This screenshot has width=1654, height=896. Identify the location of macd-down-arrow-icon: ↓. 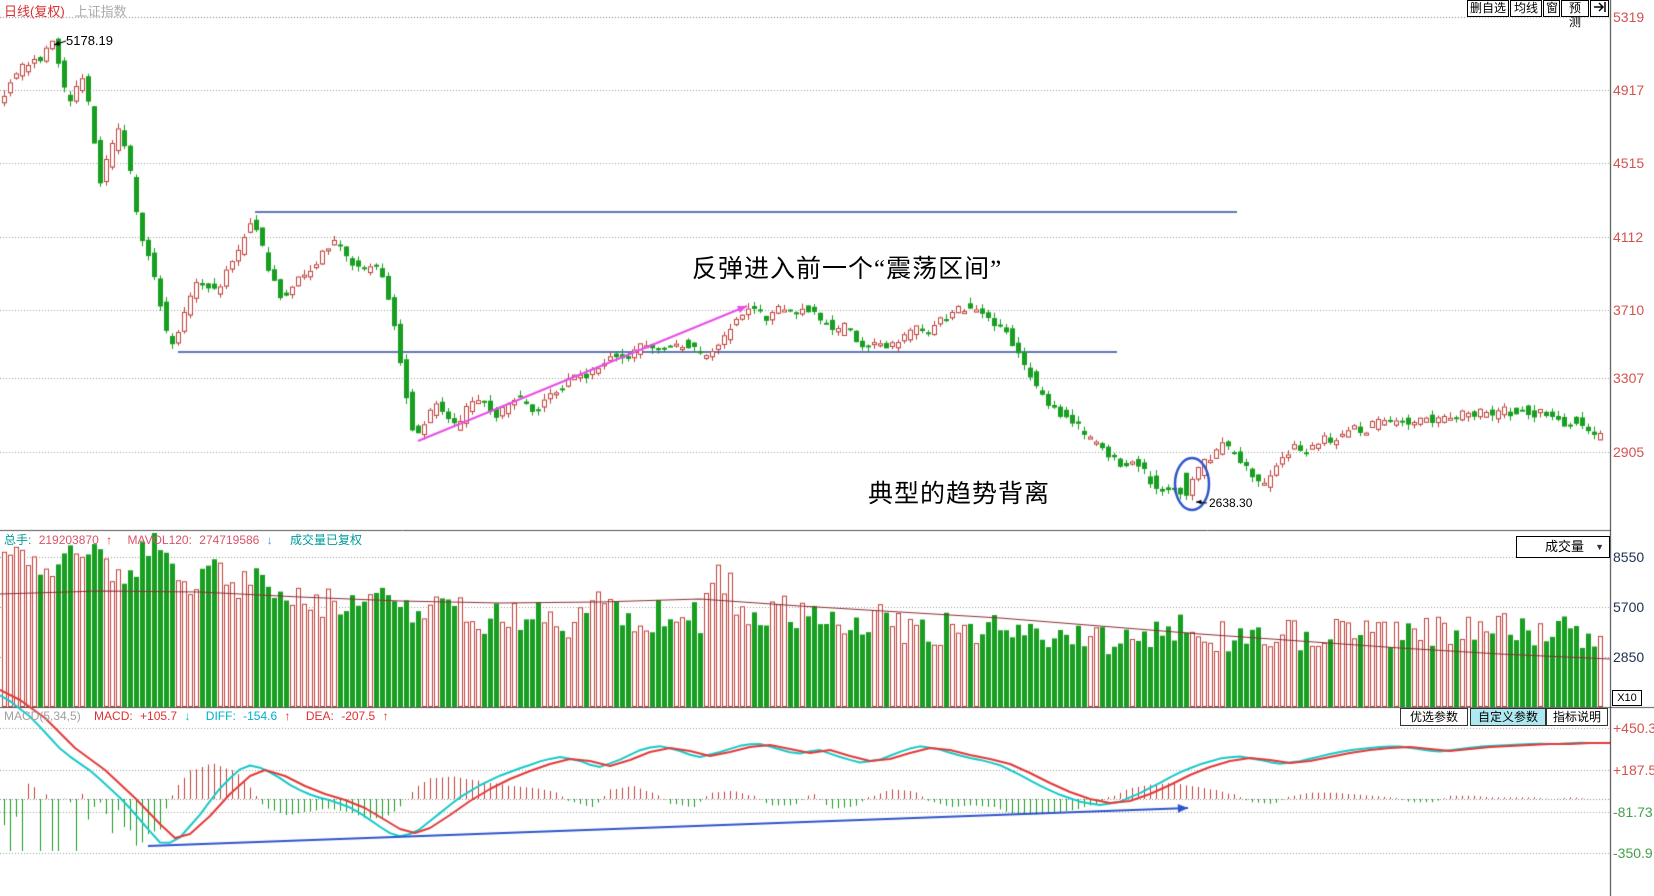
(187, 716).